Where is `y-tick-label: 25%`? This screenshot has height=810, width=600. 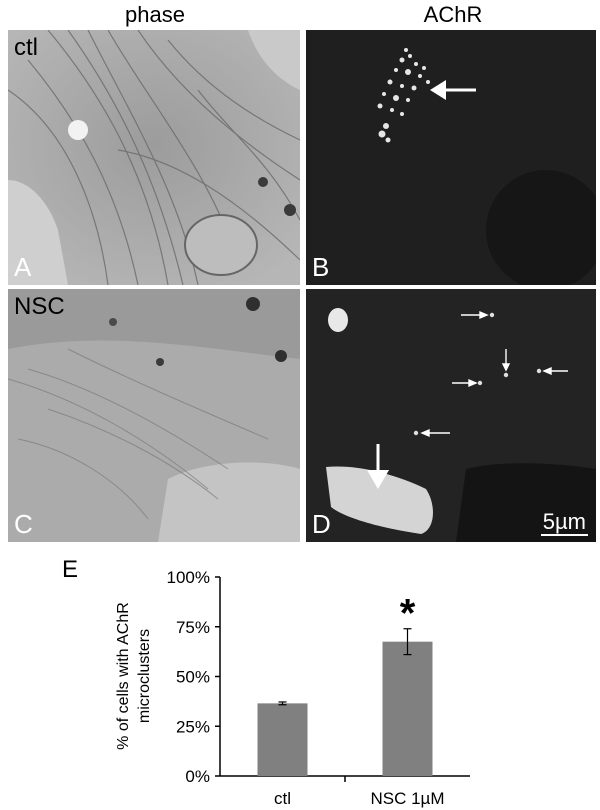 y-tick-label: 25% is located at coordinates (193, 726).